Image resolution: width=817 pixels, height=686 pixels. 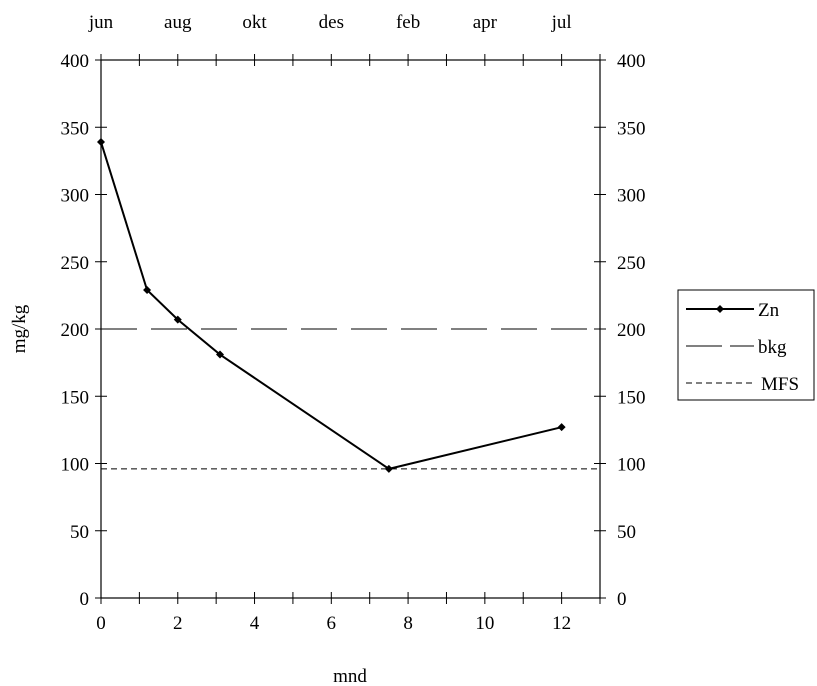 What do you see at coordinates (408, 623) in the screenshot?
I see `x-tick-label: 8` at bounding box center [408, 623].